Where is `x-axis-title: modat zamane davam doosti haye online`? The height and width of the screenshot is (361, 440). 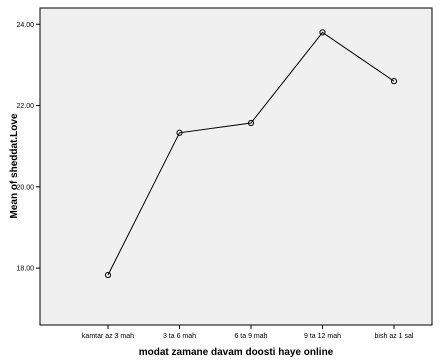
x-axis-title: modat zamane davam doosti haye online is located at coordinates (236, 352).